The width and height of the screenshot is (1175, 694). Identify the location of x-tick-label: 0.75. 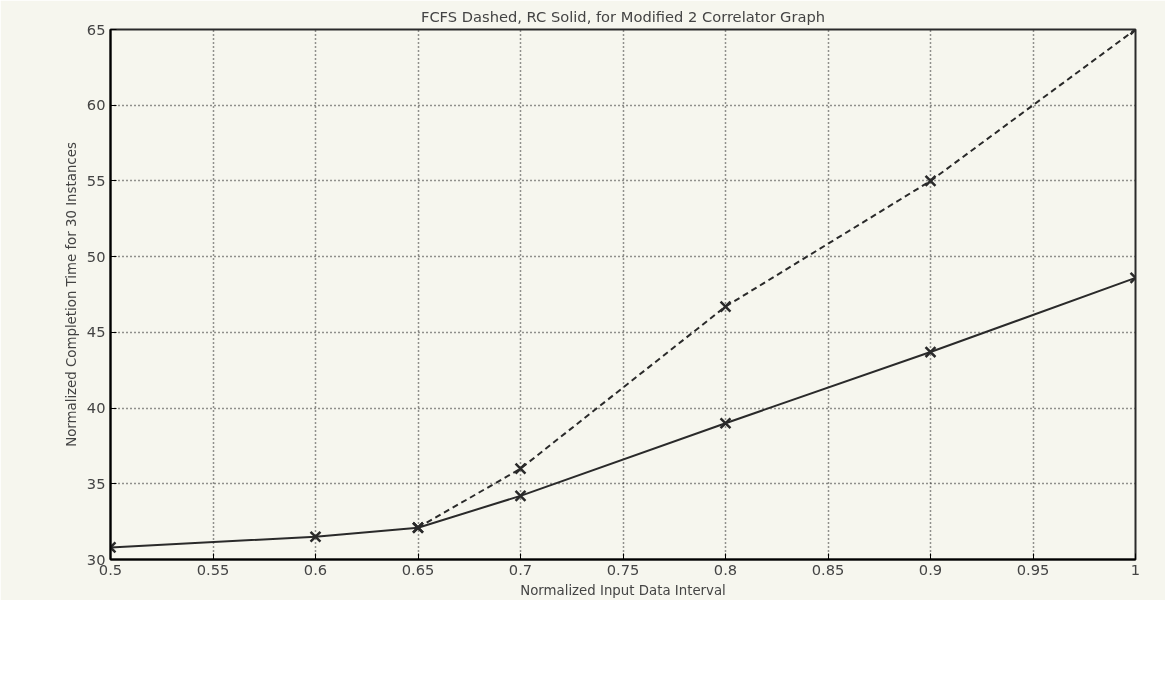
(623, 569).